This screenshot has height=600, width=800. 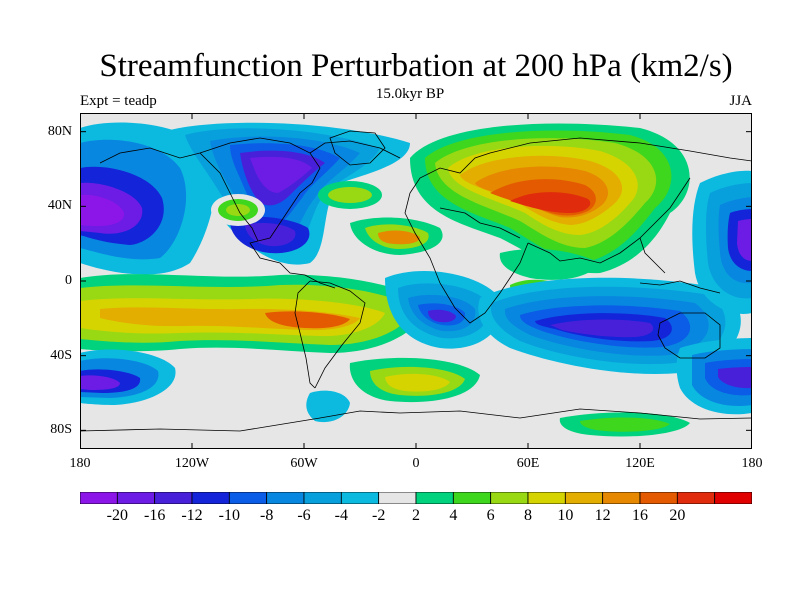 What do you see at coordinates (640, 515) in the screenshot?
I see `colorbar-label: 16` at bounding box center [640, 515].